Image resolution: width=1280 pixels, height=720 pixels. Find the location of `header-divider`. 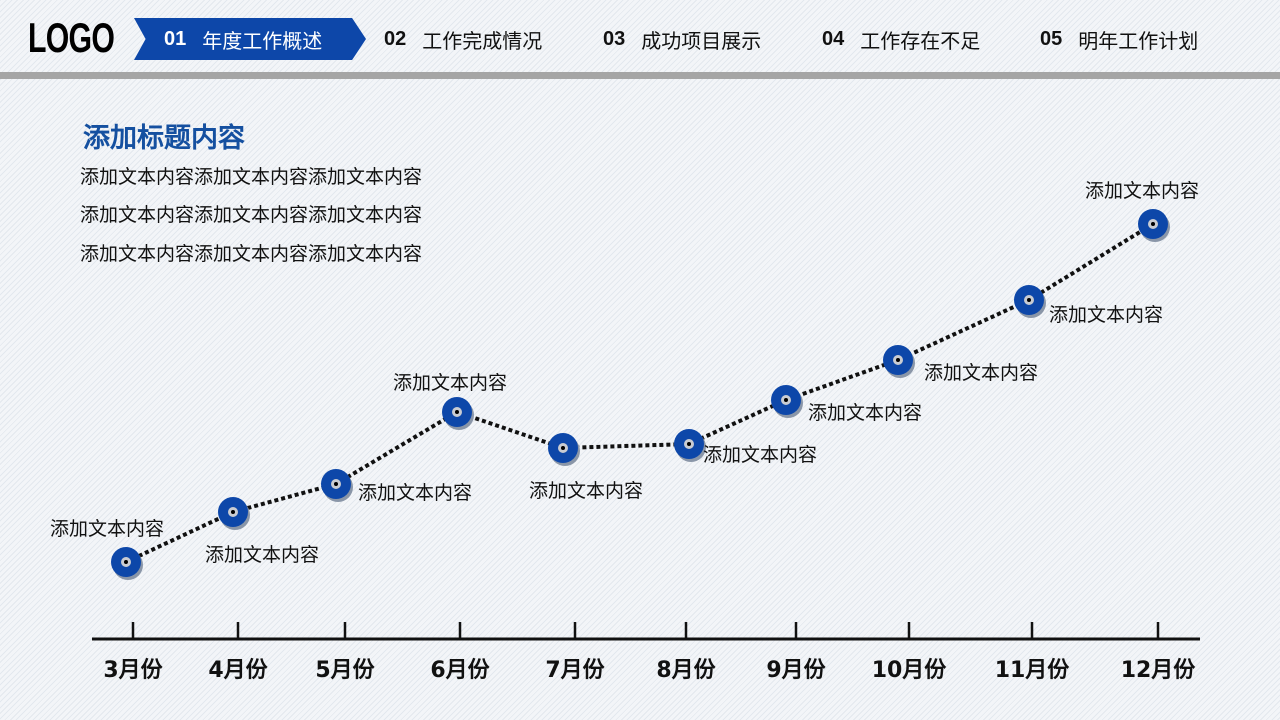

header-divider is located at coordinates (640, 75).